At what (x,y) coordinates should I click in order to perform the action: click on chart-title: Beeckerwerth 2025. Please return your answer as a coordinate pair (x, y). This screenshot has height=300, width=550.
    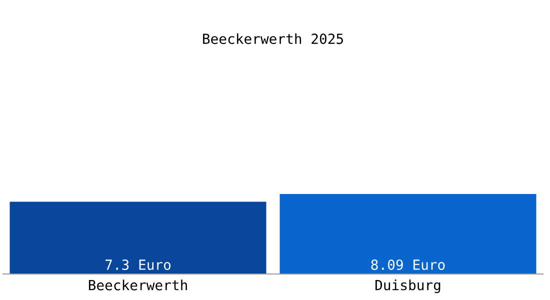
    Looking at the image, I should click on (273, 38).